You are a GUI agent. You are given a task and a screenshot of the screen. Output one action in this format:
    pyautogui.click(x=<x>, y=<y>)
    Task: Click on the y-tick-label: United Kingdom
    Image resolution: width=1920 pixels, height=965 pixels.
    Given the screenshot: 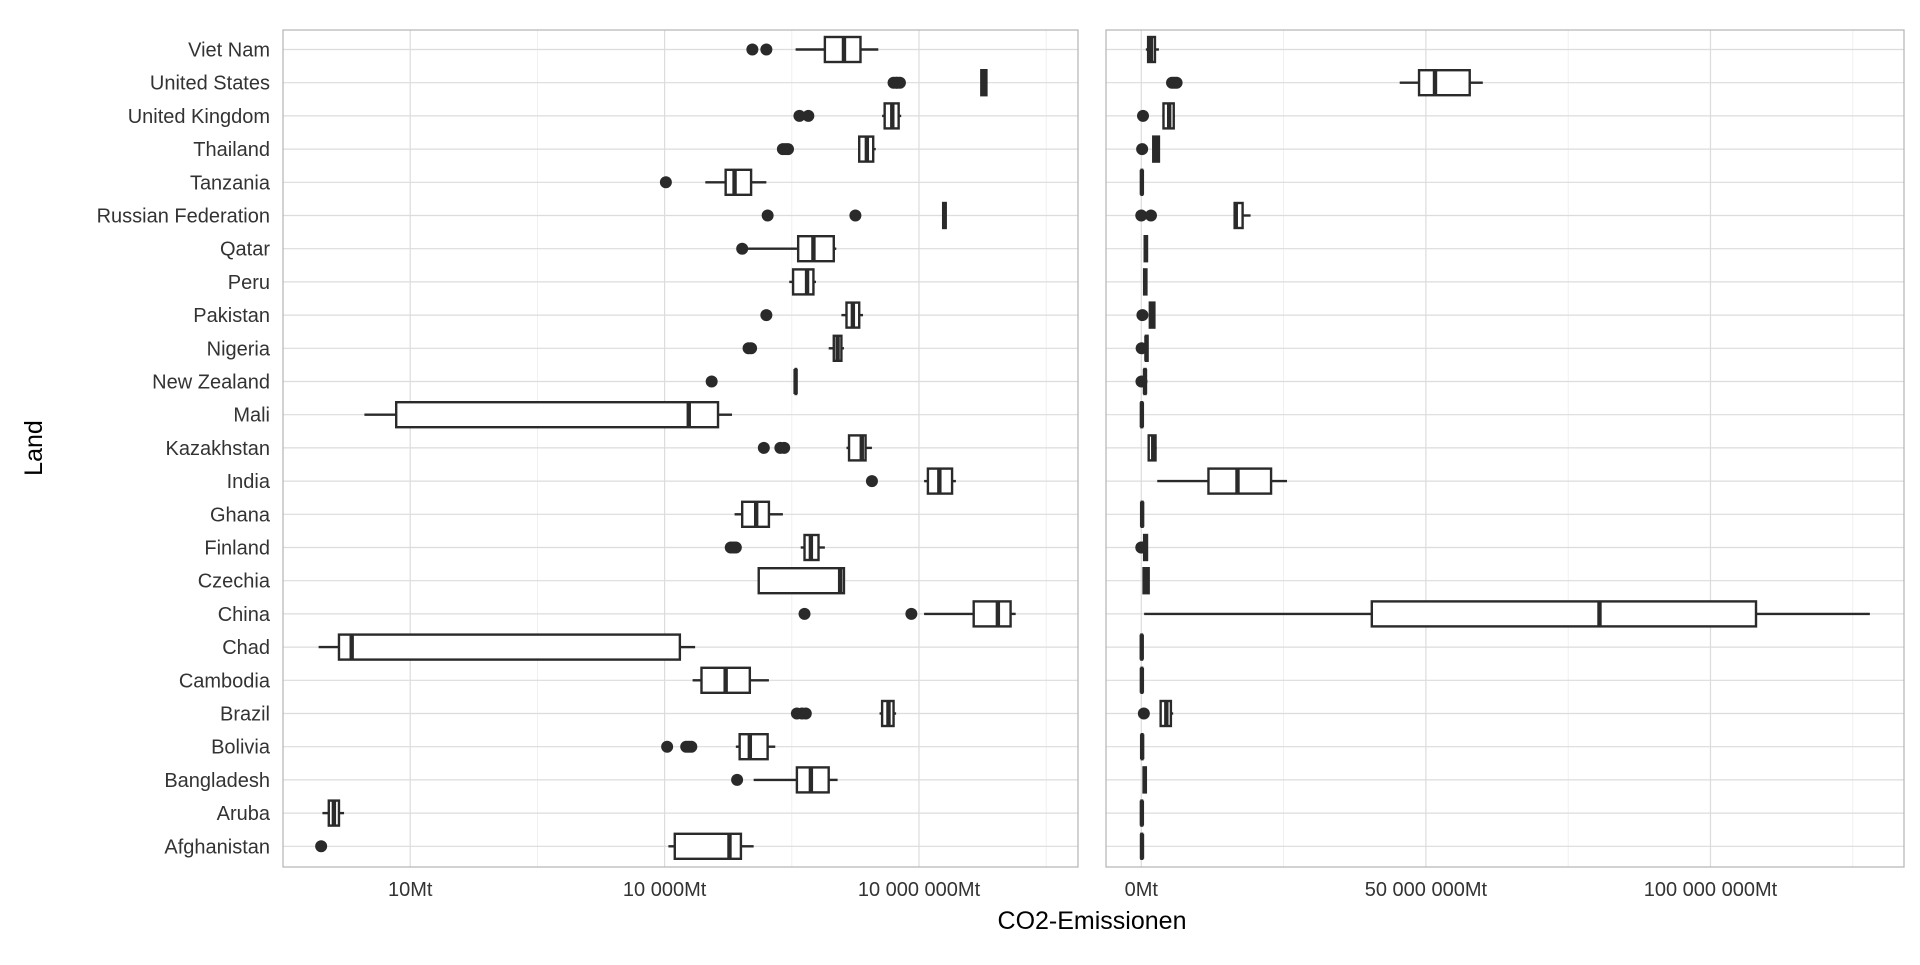 What is the action you would take?
    pyautogui.click(x=199, y=117)
    